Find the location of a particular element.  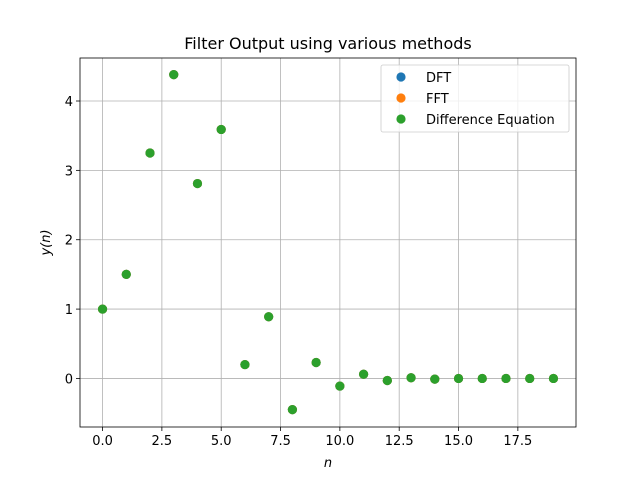

x-tick-label: 17.5 is located at coordinates (517, 441).